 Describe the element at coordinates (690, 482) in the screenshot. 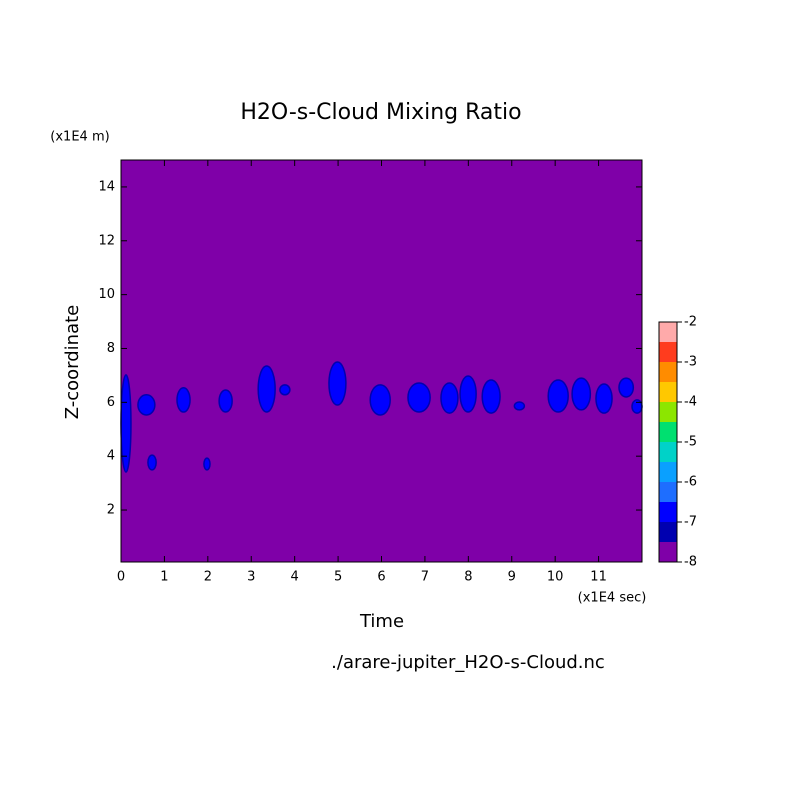

I see `colorbar-tick-label: -6` at that location.